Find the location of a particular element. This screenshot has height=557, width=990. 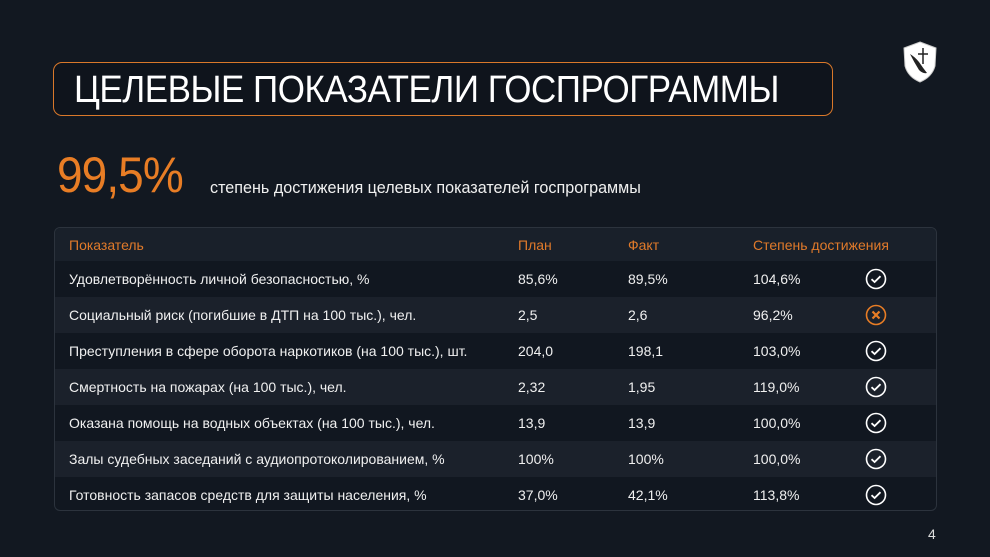

page-title: ЦЕЛЕВЫЕ ПОКАЗАТЕЛИ ГОСПРОГРАММЫ is located at coordinates (426, 90).